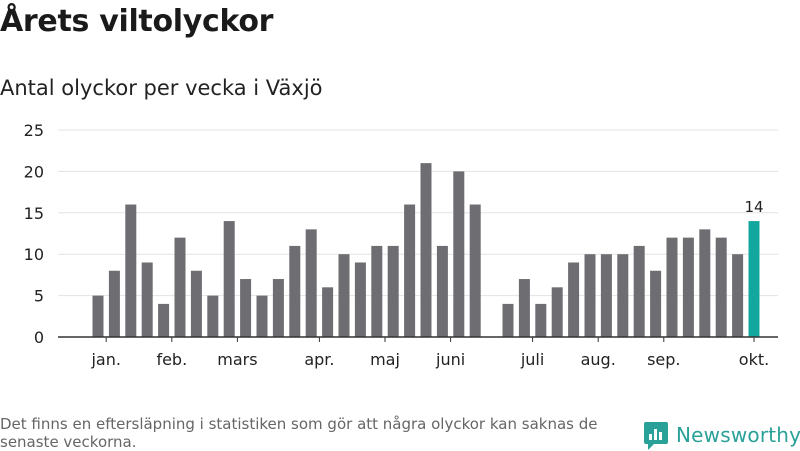 Image resolution: width=800 pixels, height=451 pixels. I want to click on x-tick-label: aug., so click(598, 359).